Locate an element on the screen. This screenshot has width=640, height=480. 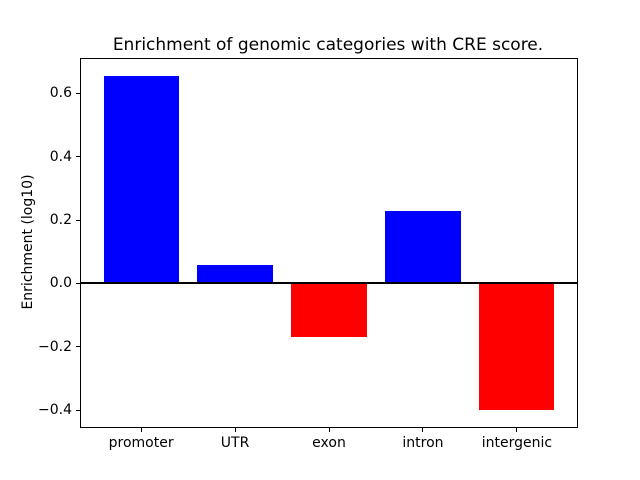
bar-UTR is located at coordinates (235, 274).